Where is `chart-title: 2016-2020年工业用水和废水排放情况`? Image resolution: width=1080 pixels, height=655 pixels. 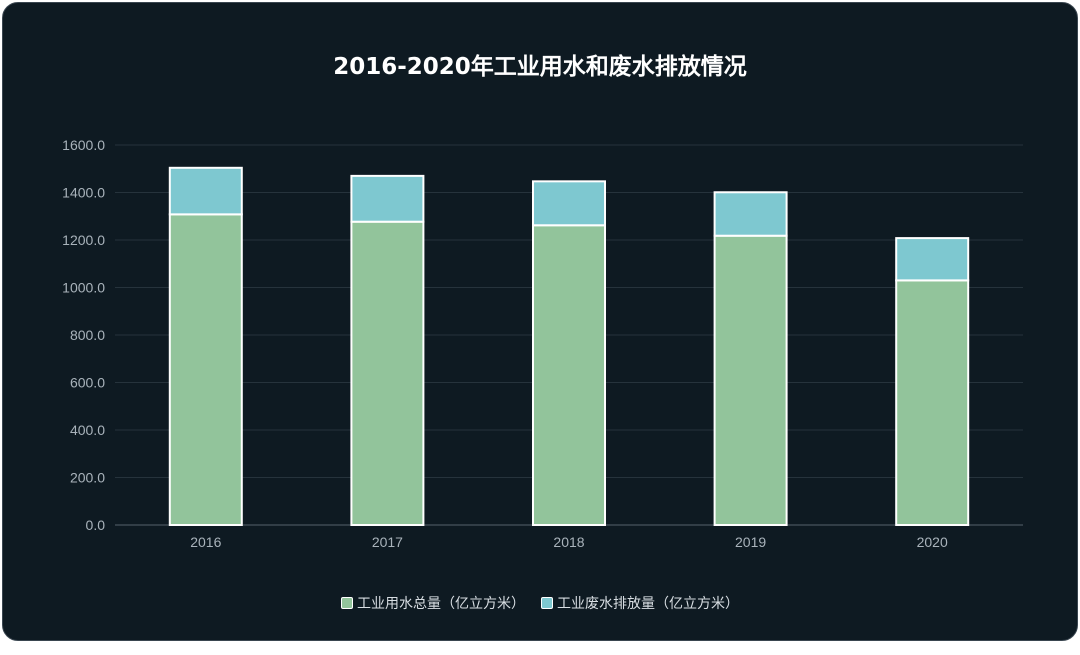 chart-title: 2016-2020年工业用水和废水排放情况 is located at coordinates (540, 67).